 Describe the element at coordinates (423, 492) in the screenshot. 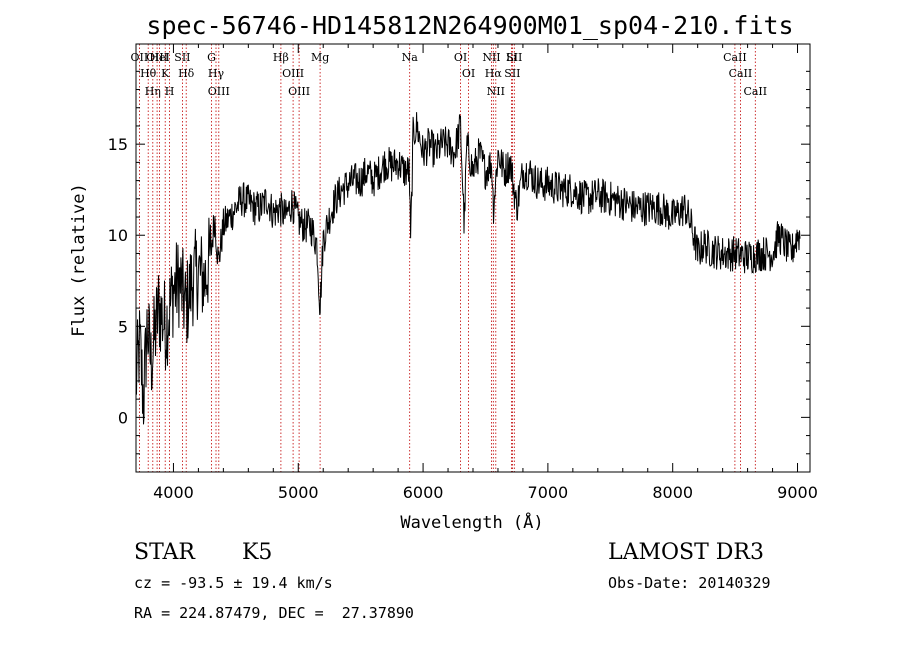

I see `x-tick-label: 6000` at that location.